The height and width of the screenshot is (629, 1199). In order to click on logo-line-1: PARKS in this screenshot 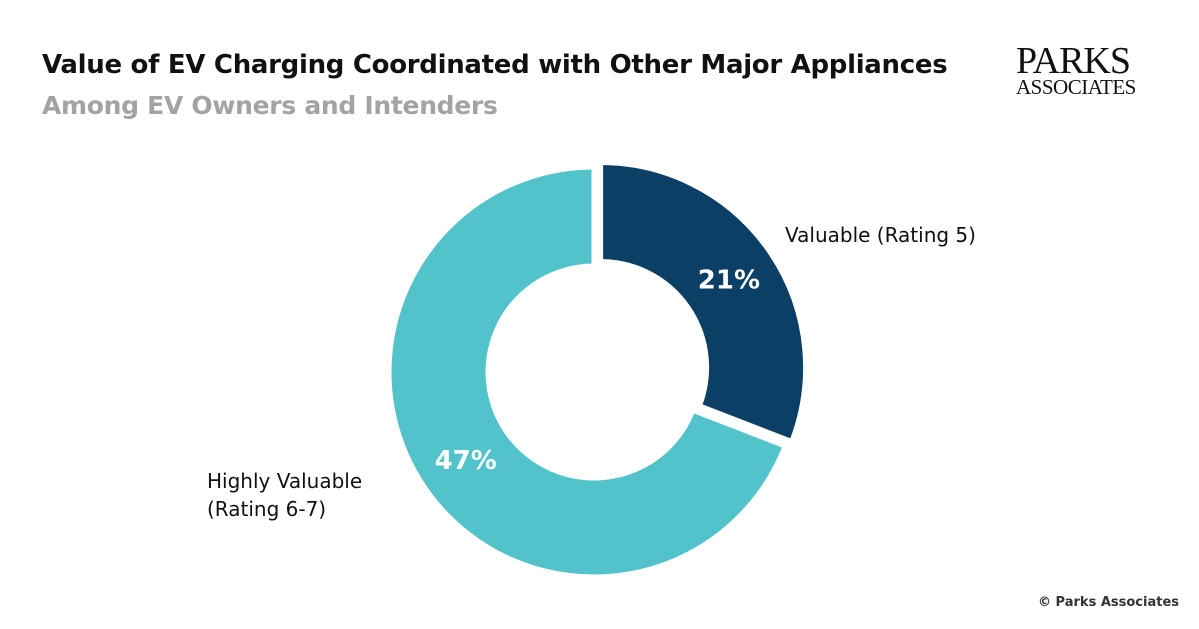, I will do `click(1073, 61)`.